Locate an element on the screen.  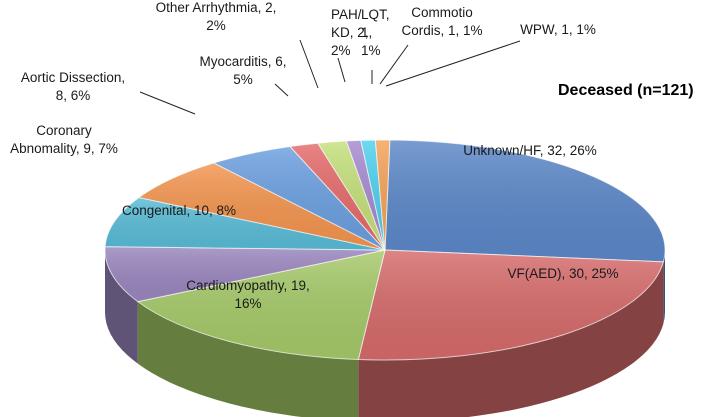
slice-label-aortic-dissection: Aortic Dissection, 8, 6% is located at coordinates (73, 86).